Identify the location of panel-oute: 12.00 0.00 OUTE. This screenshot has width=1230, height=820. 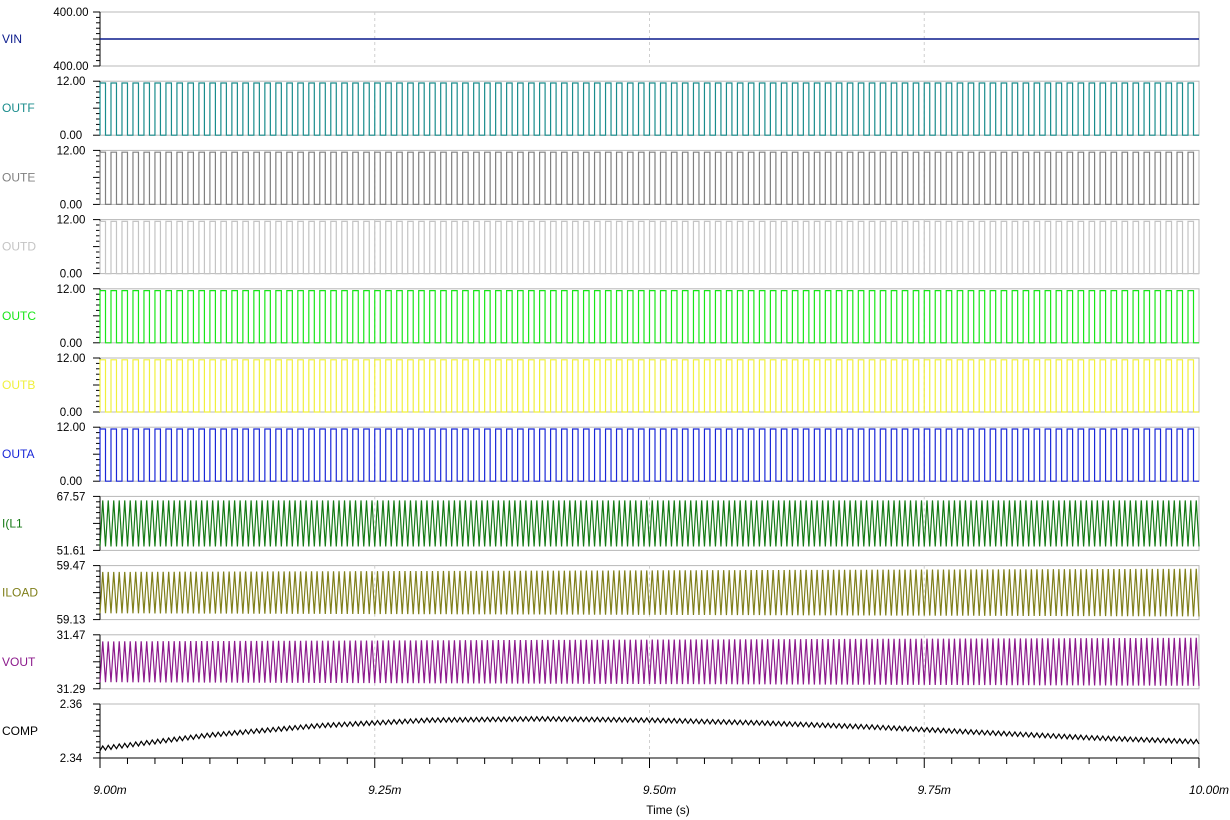
(601, 178).